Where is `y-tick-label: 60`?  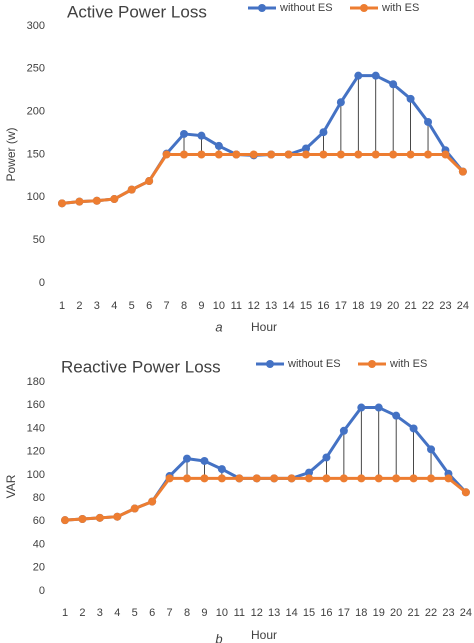
y-tick-label: 60 is located at coordinates (39, 521).